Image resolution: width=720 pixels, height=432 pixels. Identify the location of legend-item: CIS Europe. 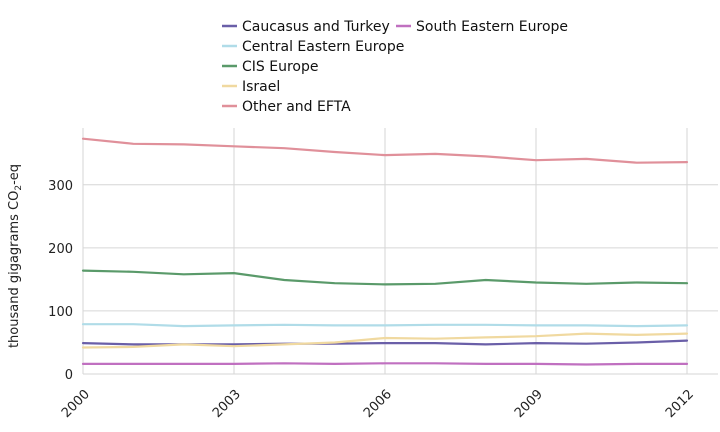
(270, 67).